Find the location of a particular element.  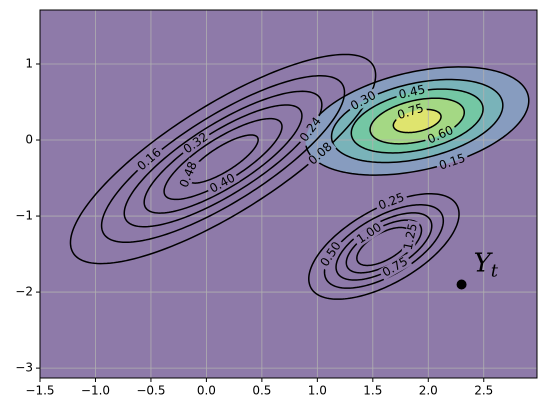

y-tick-label: 0 is located at coordinates (29, 140).